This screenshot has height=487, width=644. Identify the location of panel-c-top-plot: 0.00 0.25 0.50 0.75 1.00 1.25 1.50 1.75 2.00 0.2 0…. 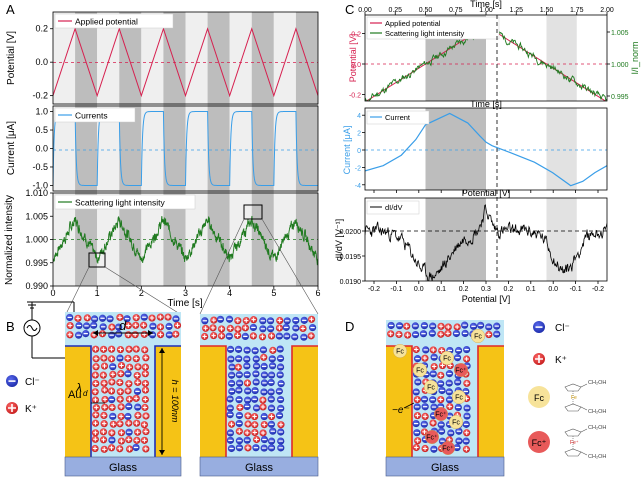
(494, 51).